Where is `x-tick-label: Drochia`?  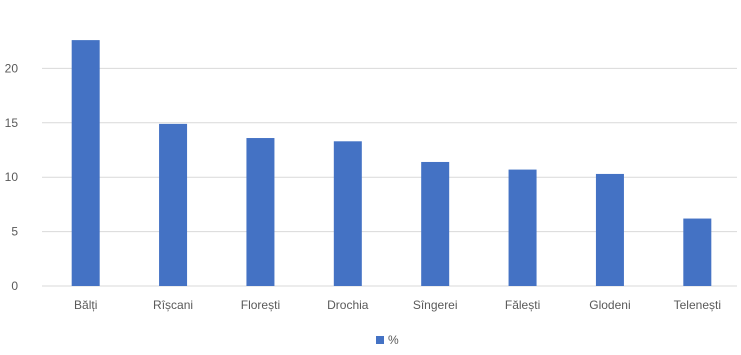
x-tick-label: Drochia is located at coordinates (348, 305).